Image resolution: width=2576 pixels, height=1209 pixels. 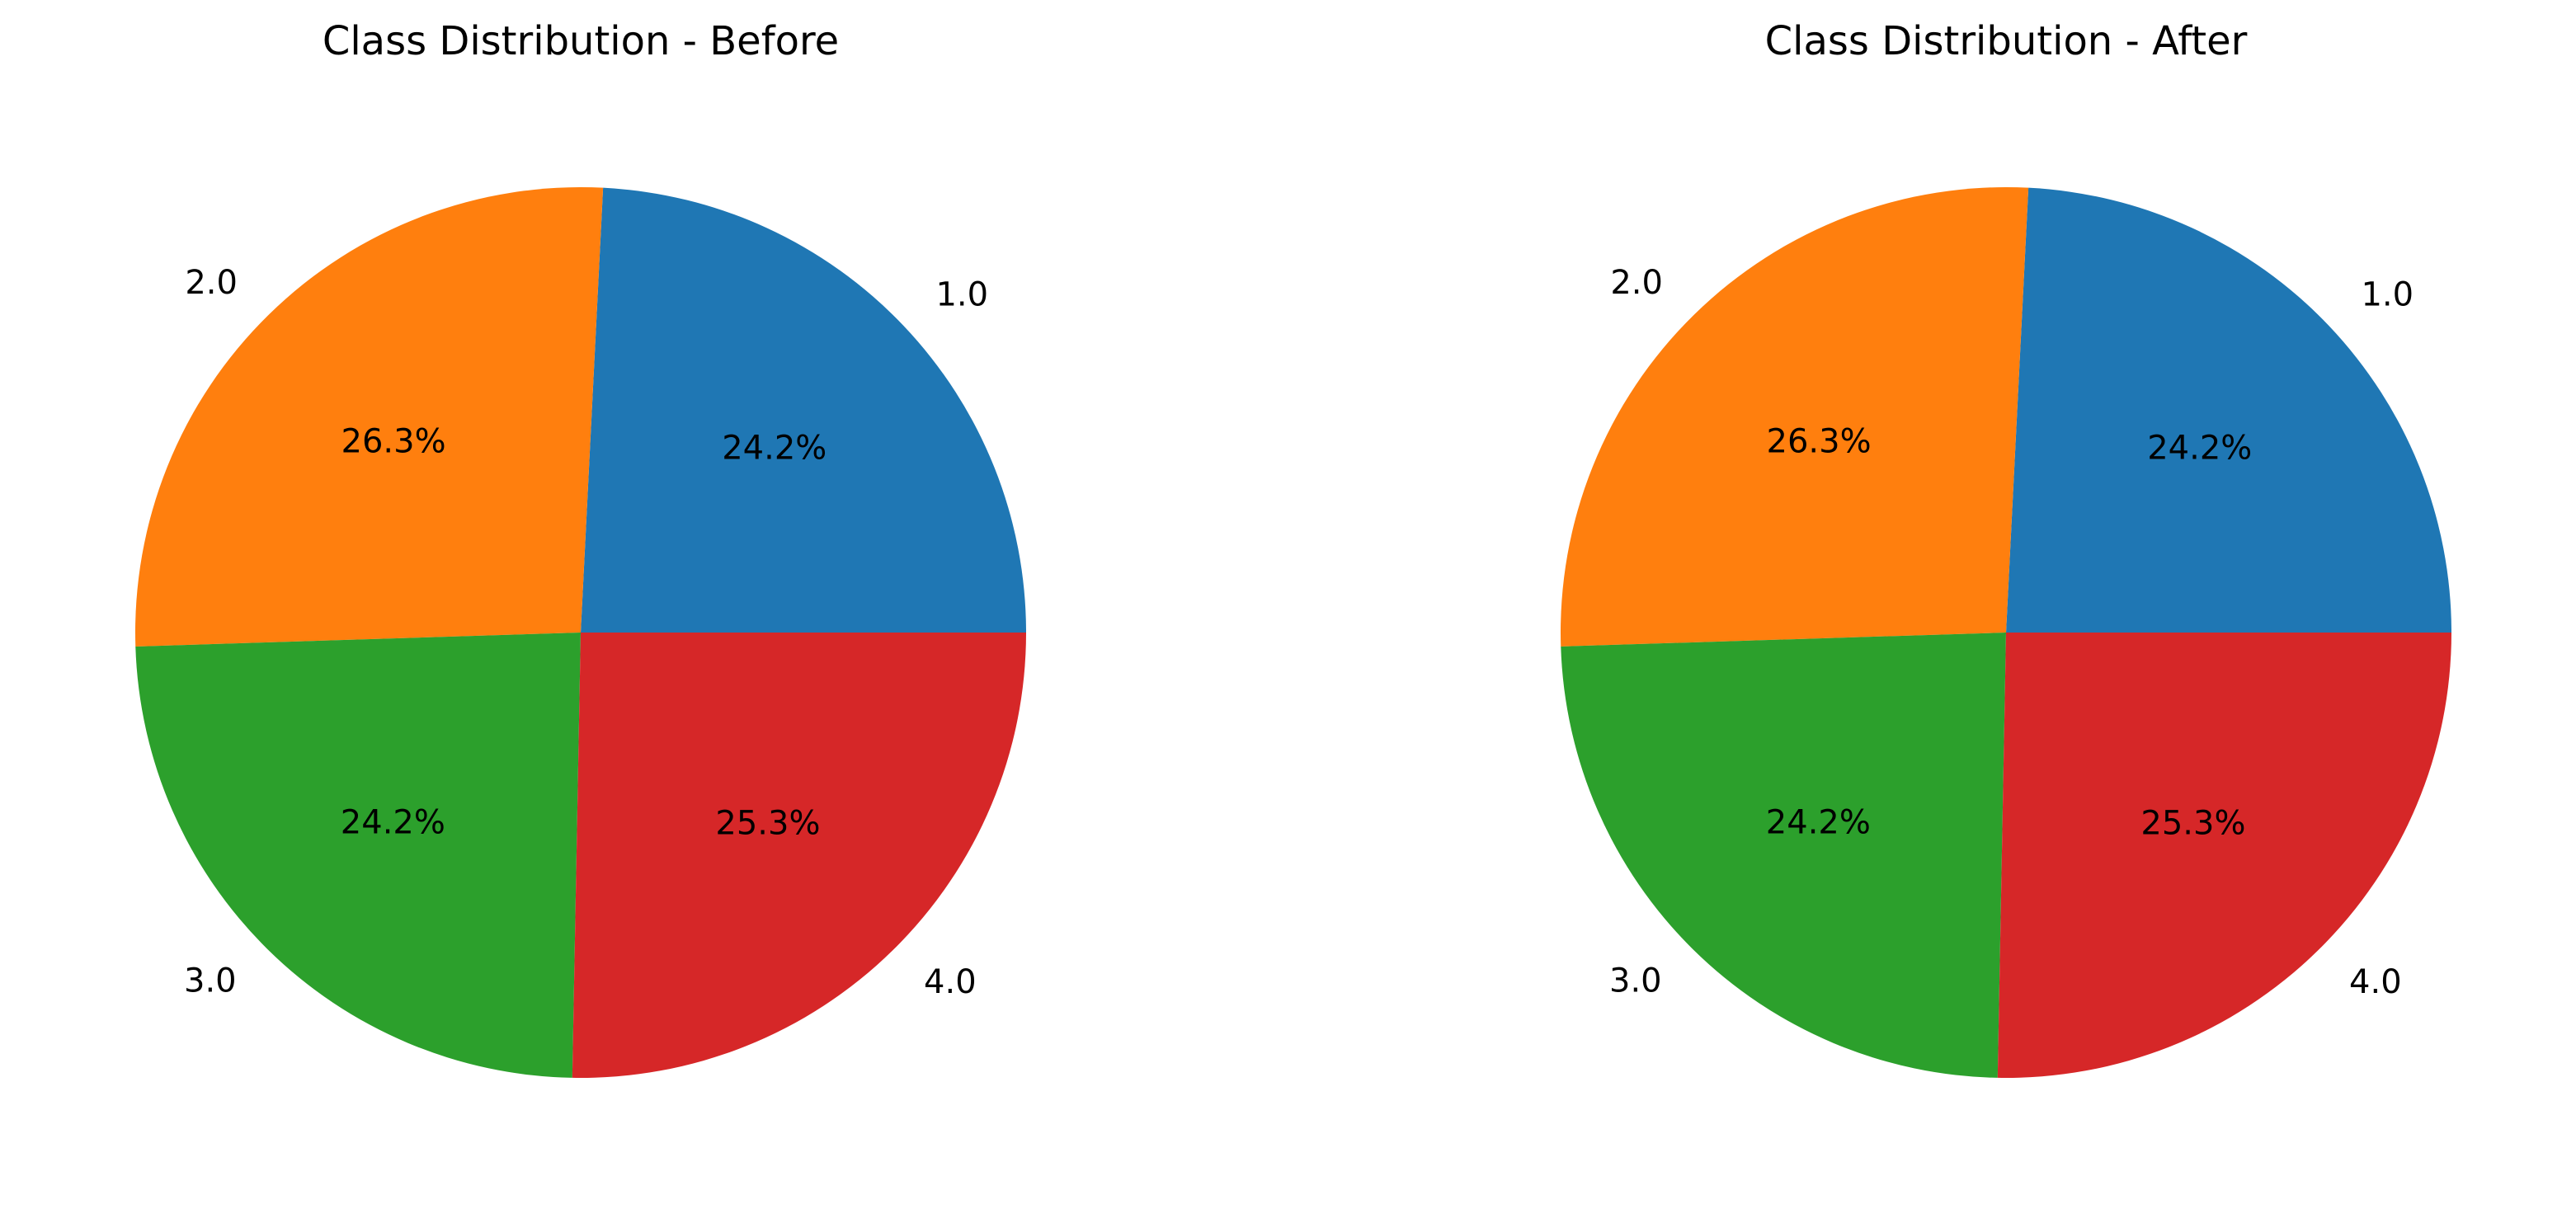 What do you see at coordinates (581, 41) in the screenshot?
I see `chart-title: Class Distribution - Before` at bounding box center [581, 41].